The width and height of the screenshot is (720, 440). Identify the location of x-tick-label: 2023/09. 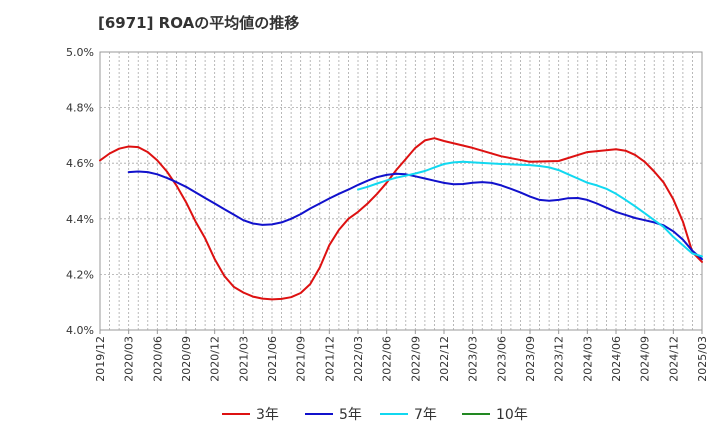
(530, 359).